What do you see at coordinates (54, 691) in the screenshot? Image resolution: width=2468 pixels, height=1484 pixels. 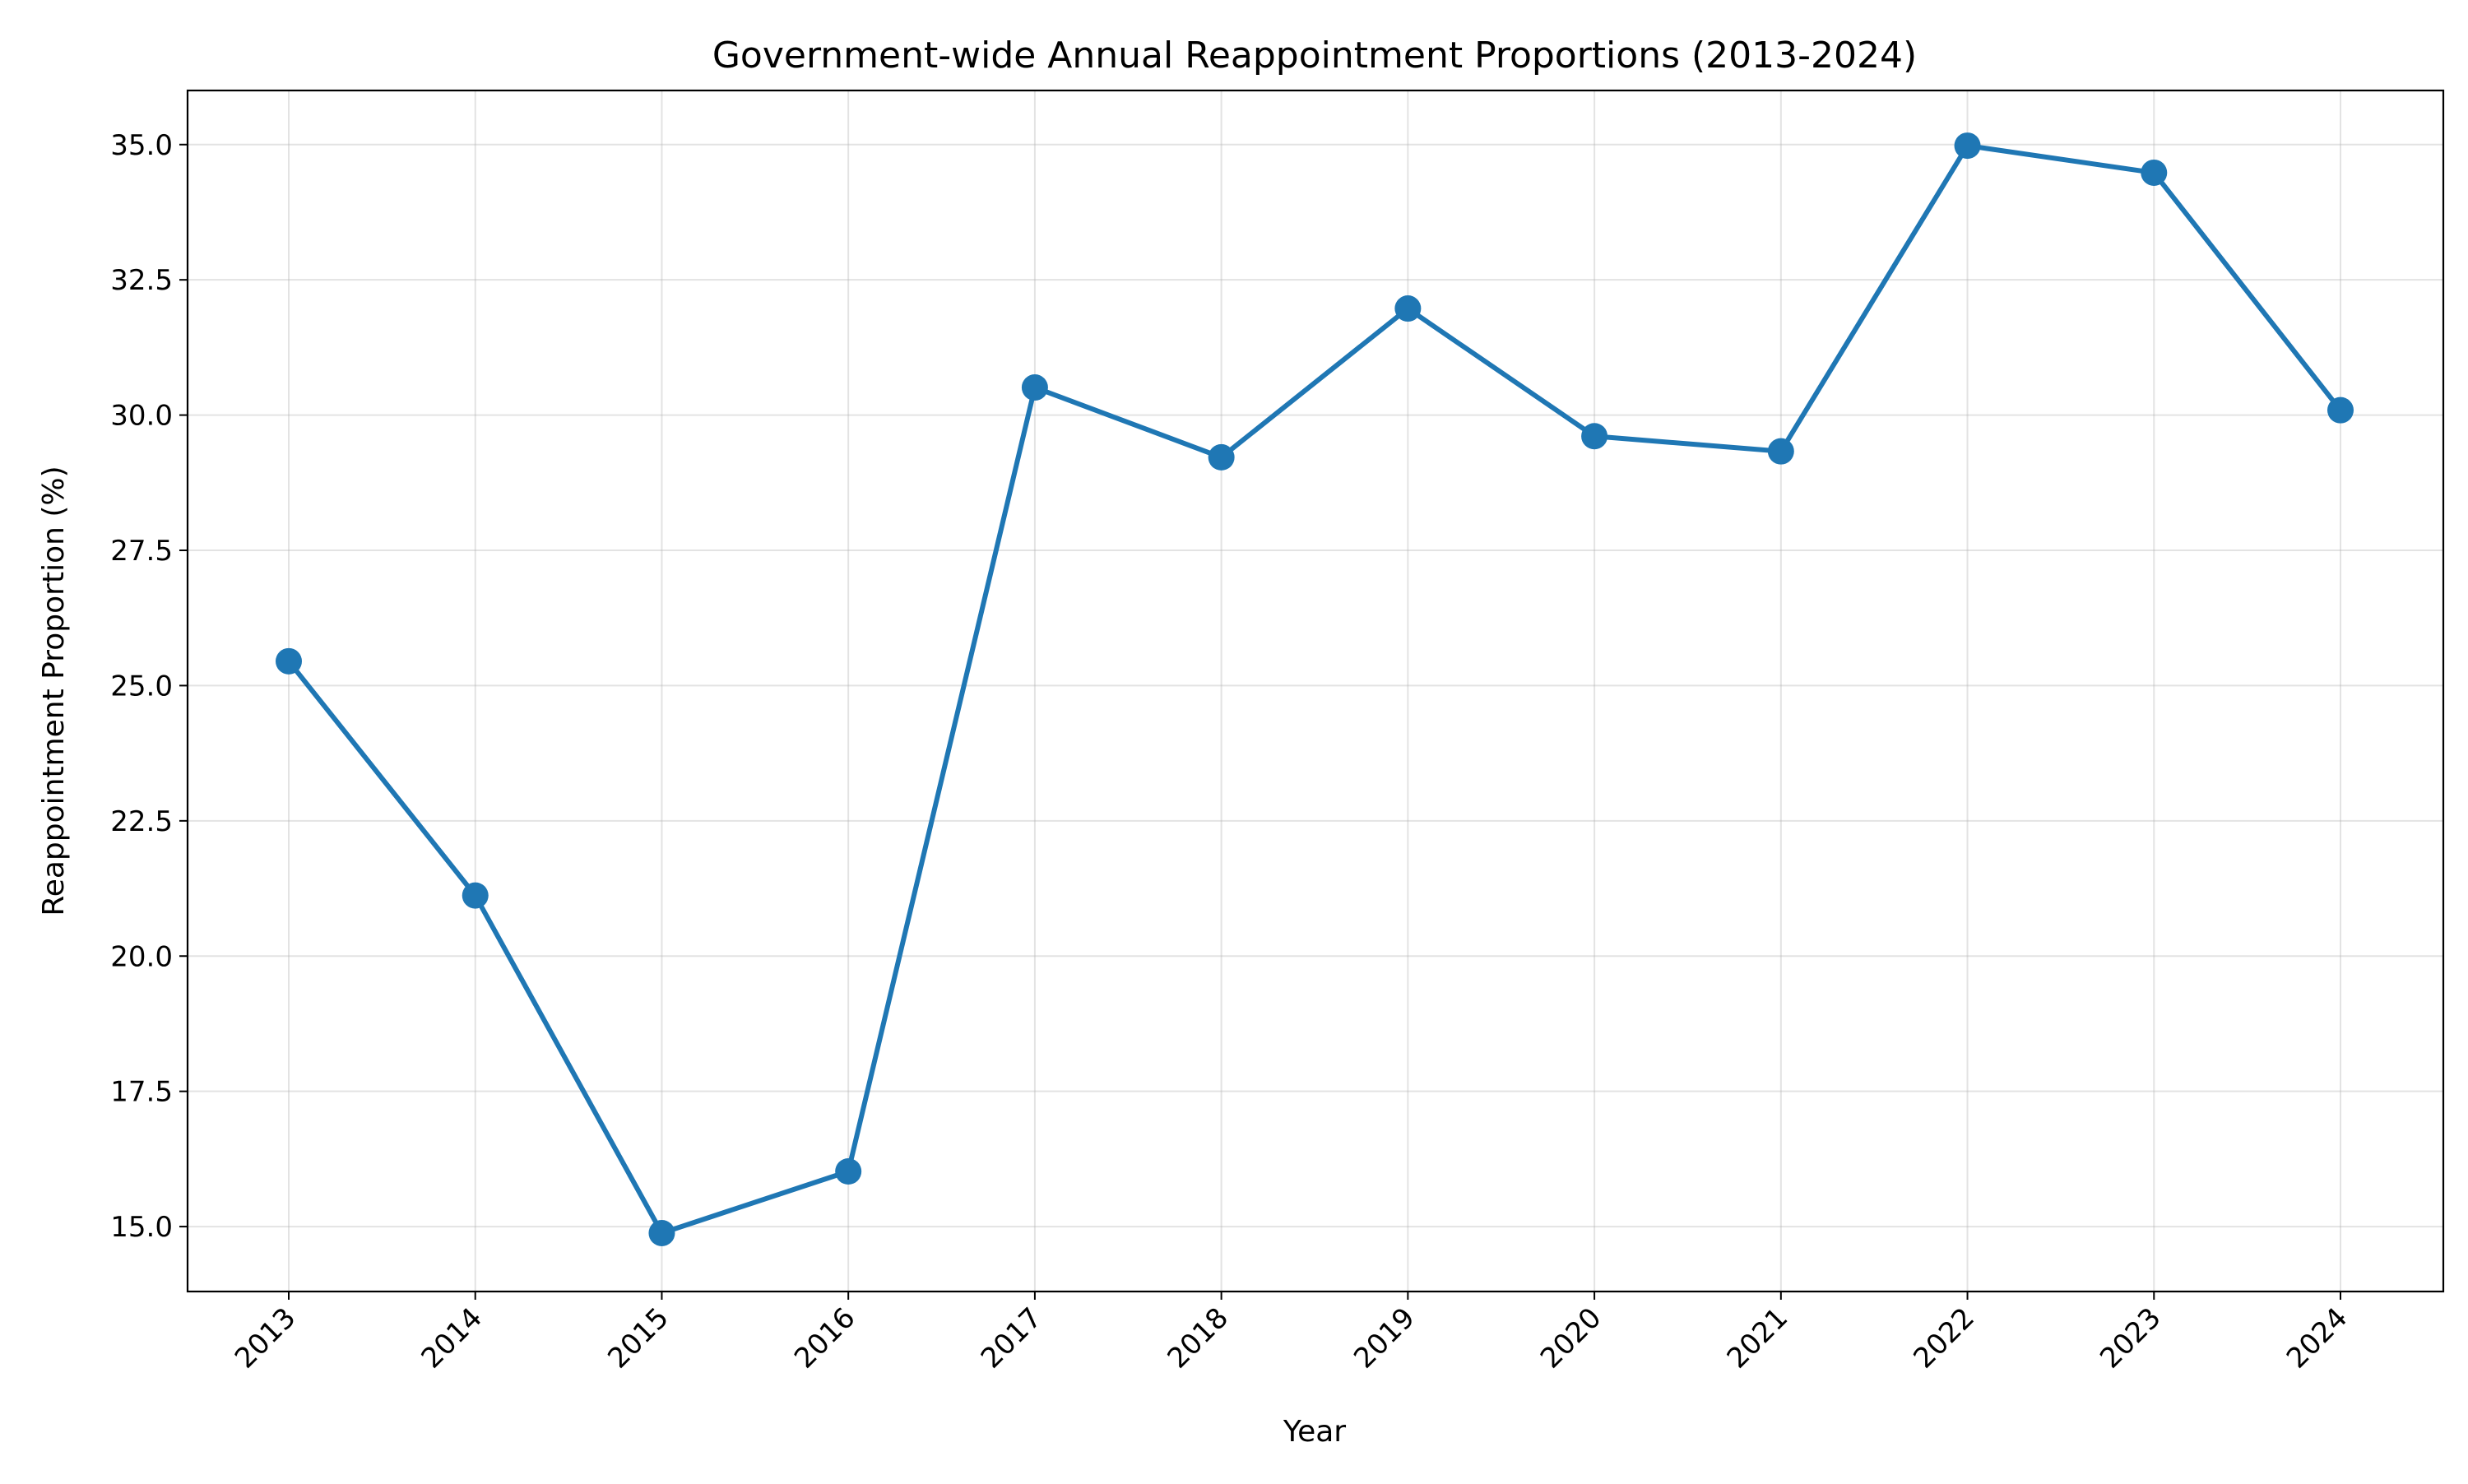 I see `y-axis-label: Reappointment Proportion (%)` at bounding box center [54, 691].